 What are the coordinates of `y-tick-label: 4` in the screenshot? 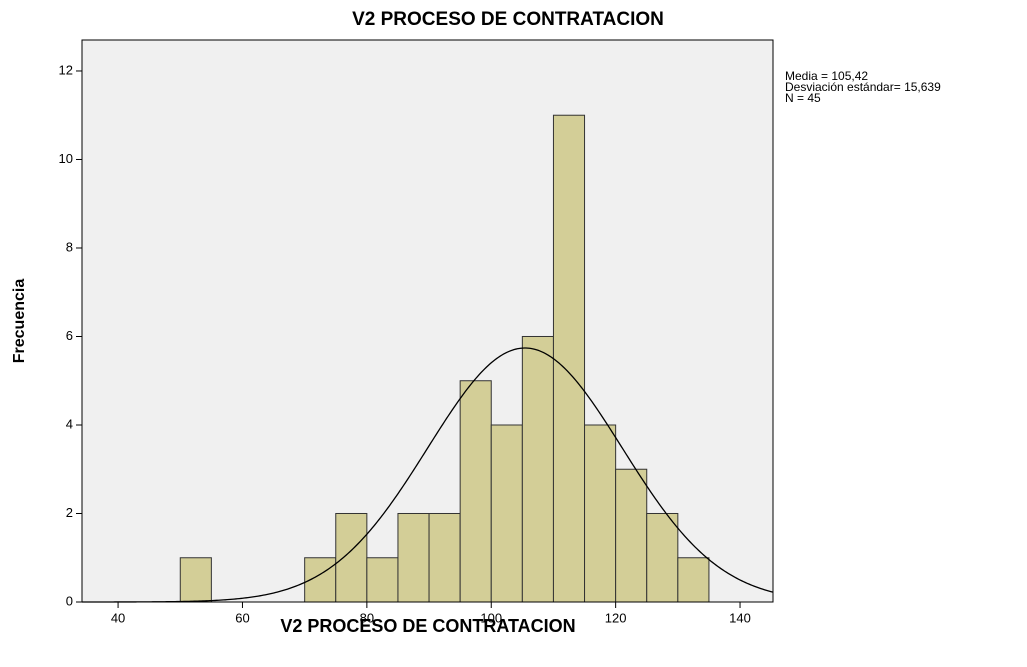 It's located at (69, 423).